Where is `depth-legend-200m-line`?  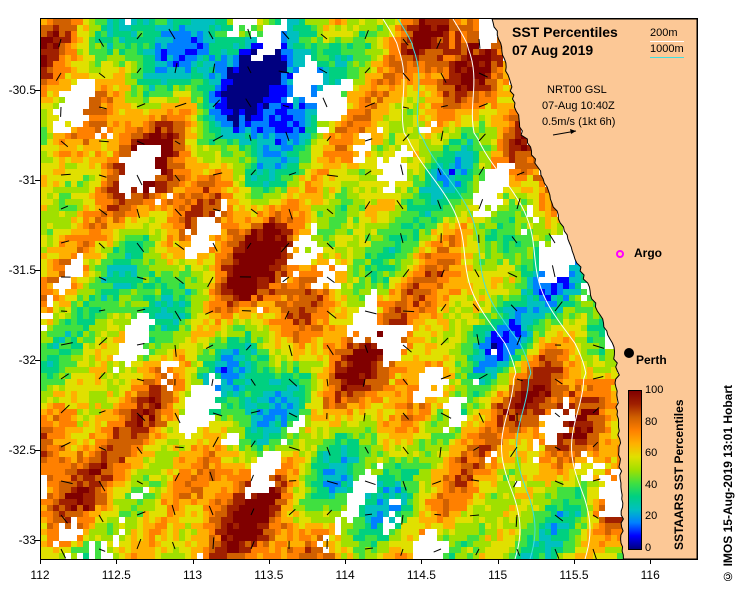 depth-legend-200m-line is located at coordinates (667, 41).